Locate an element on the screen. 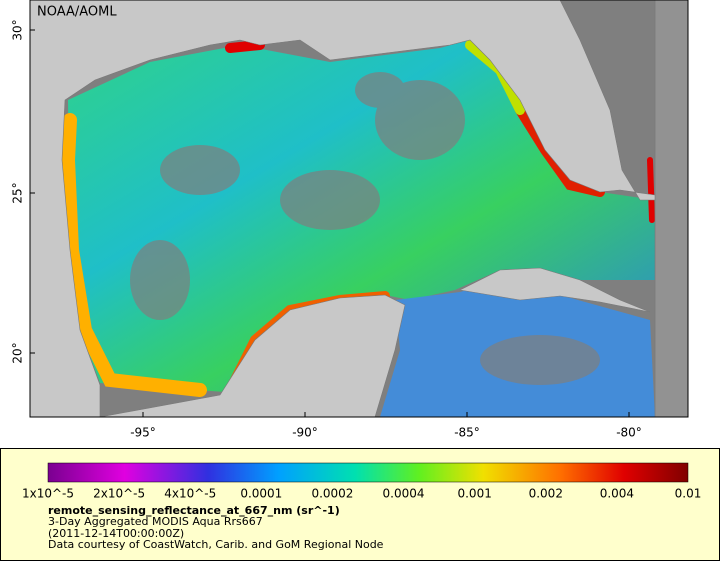 This screenshot has width=720, height=565. lat-label: 30° is located at coordinates (18, 29).